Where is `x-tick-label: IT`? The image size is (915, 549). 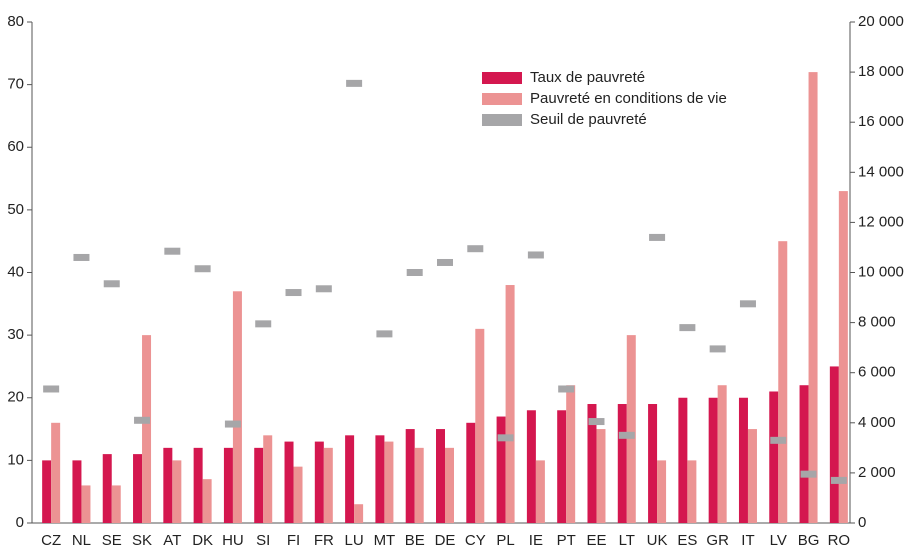
x-tick-label: IT is located at coordinates (747, 540).